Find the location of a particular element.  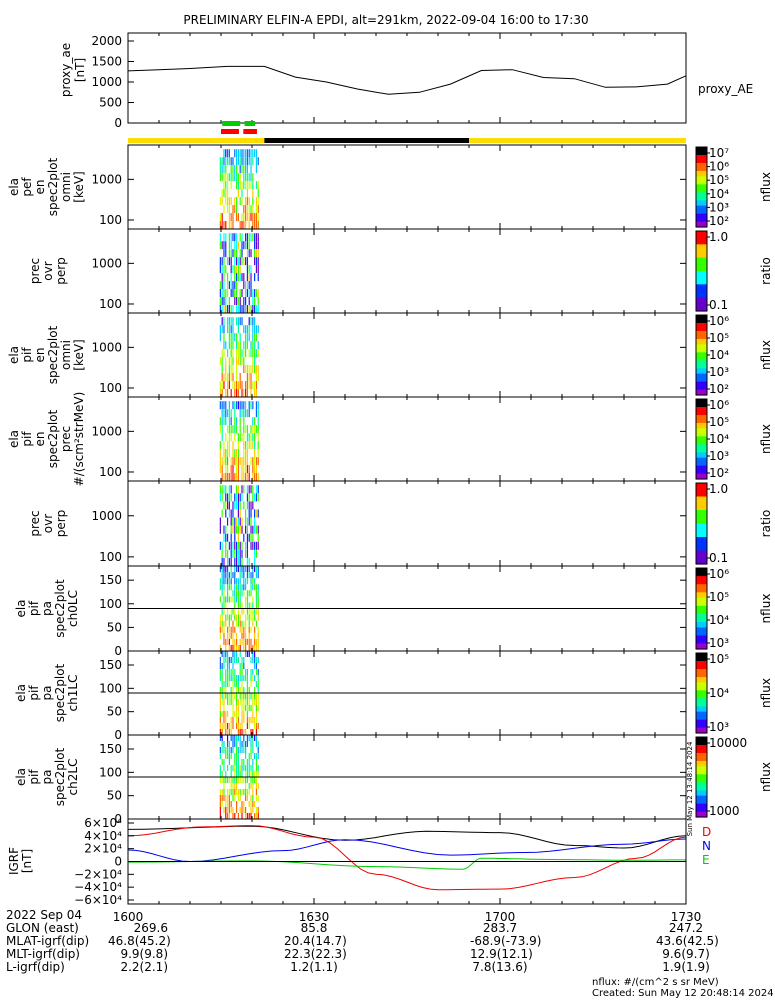

proxy-ae-ytick-label: 1500 is located at coordinates (106, 62).